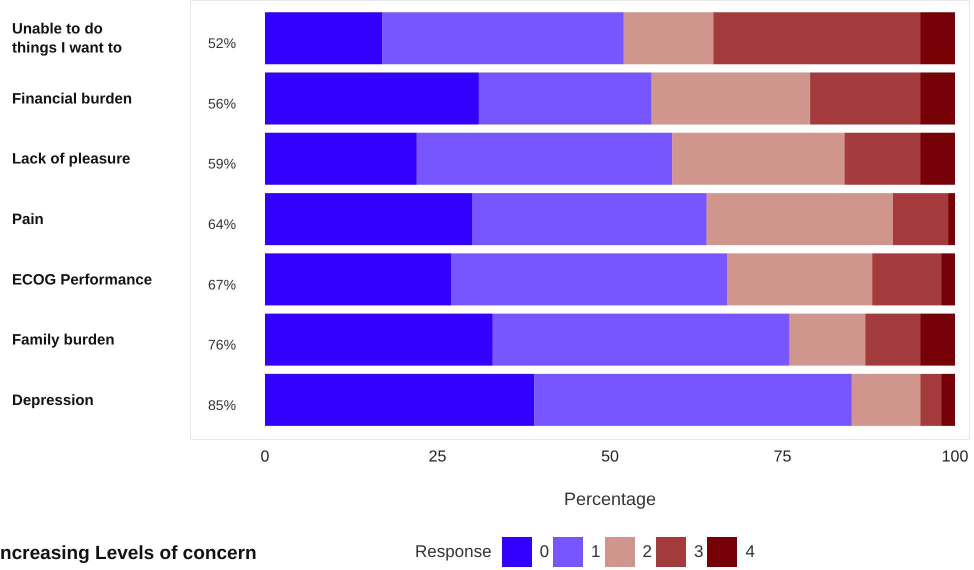  I want to click on x-tick-label: 25, so click(437, 457).